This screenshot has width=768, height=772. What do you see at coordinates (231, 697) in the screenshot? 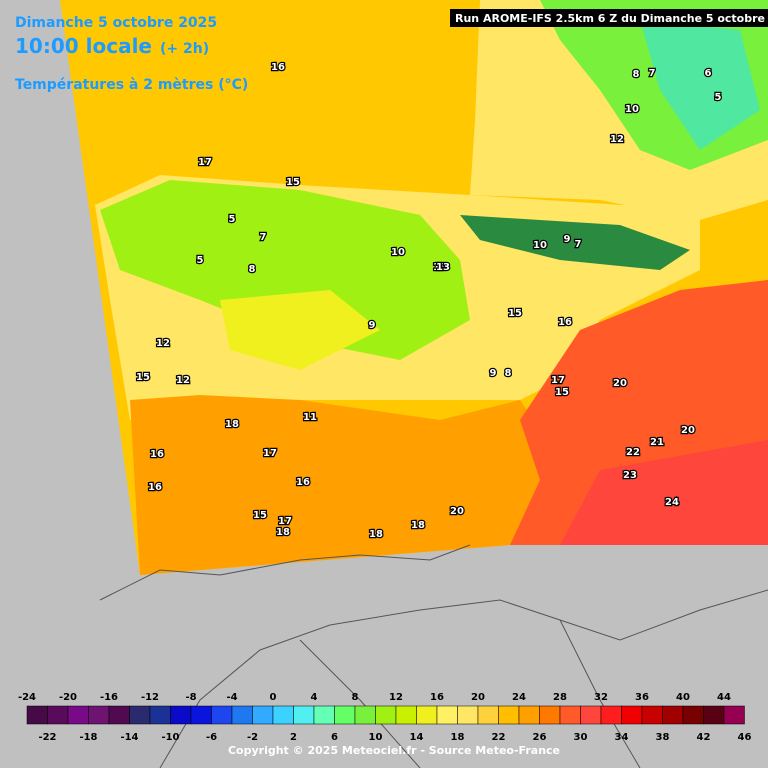
I see `scale-label: -4` at bounding box center [231, 697].